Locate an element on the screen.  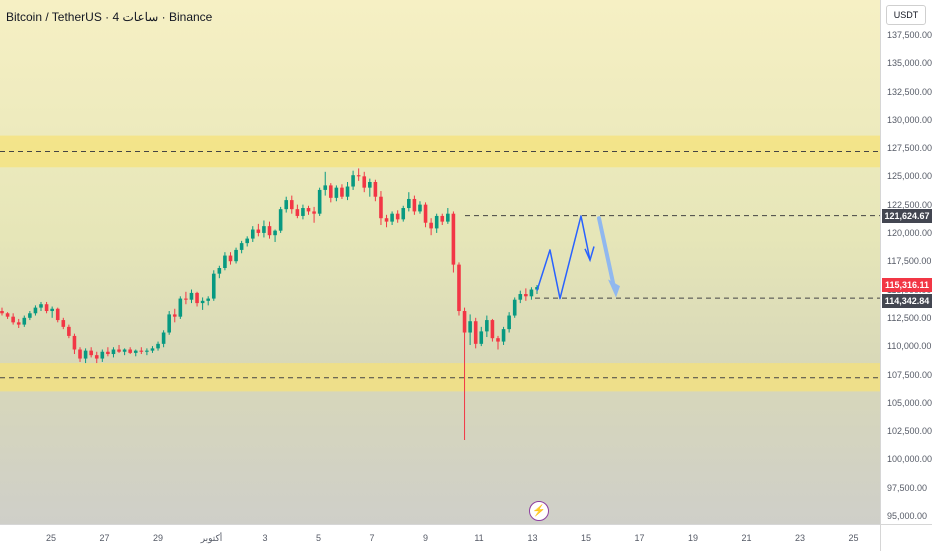
price-tag: 121,624.67 is located at coordinates (907, 215).